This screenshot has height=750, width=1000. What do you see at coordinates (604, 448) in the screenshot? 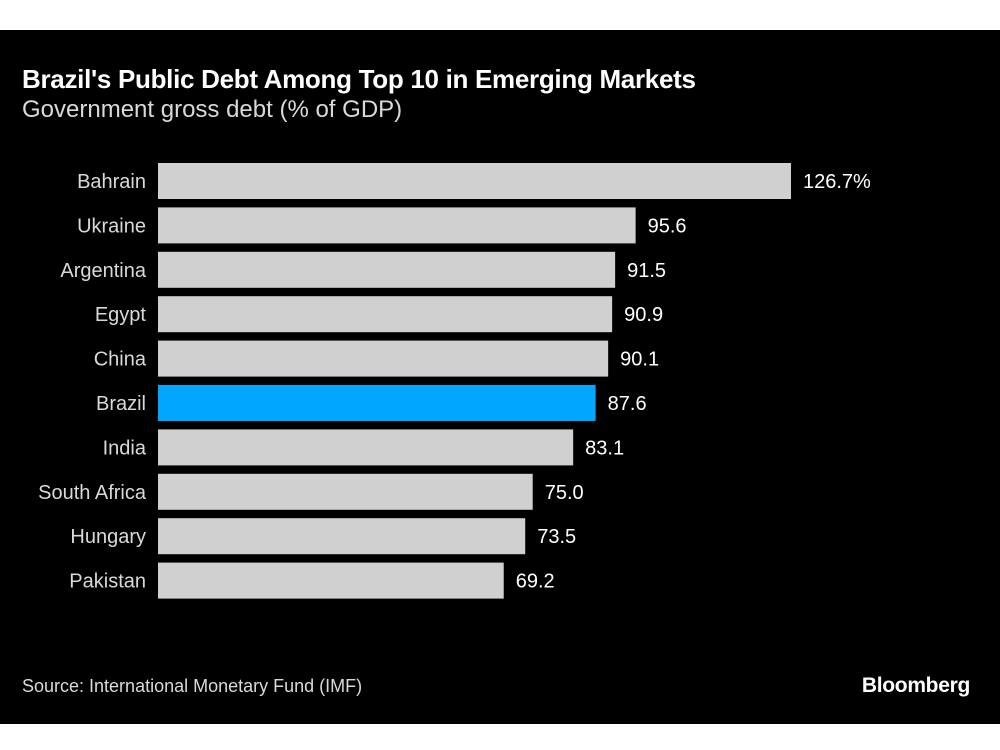
I see `value-label-india: 83.1` at bounding box center [604, 448].